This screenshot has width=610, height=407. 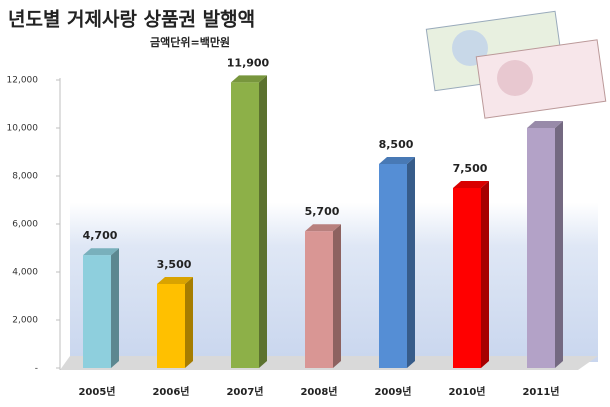 What do you see at coordinates (190, 42) in the screenshot?
I see `chart-subtitle: 금액단위=백만원` at bounding box center [190, 42].